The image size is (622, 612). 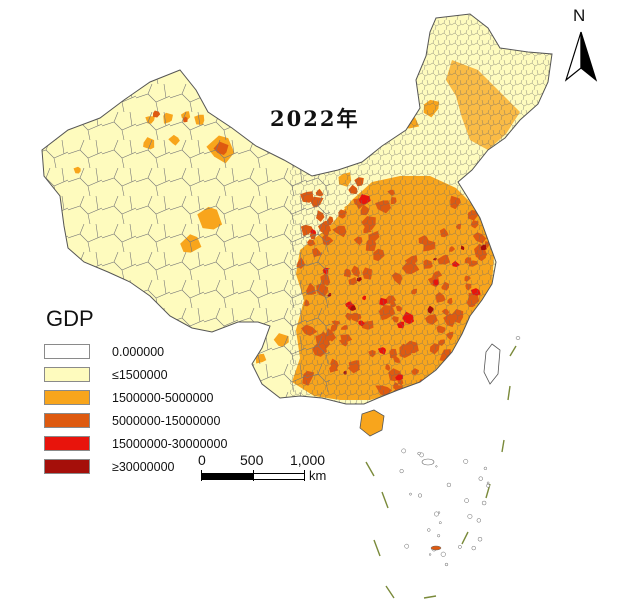 What do you see at coordinates (163, 397) in the screenshot?
I see `legend-label: 1500000-5000000` at bounding box center [163, 397].